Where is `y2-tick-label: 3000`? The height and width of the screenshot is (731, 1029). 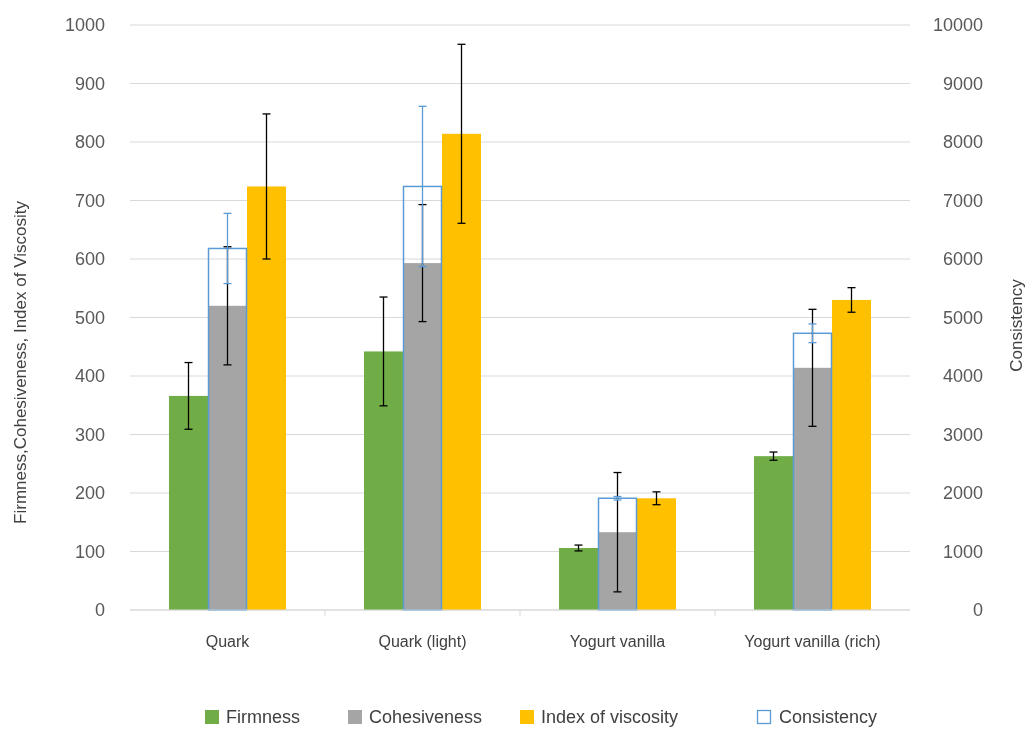
y2-tick-label: 3000 is located at coordinates (962, 434).